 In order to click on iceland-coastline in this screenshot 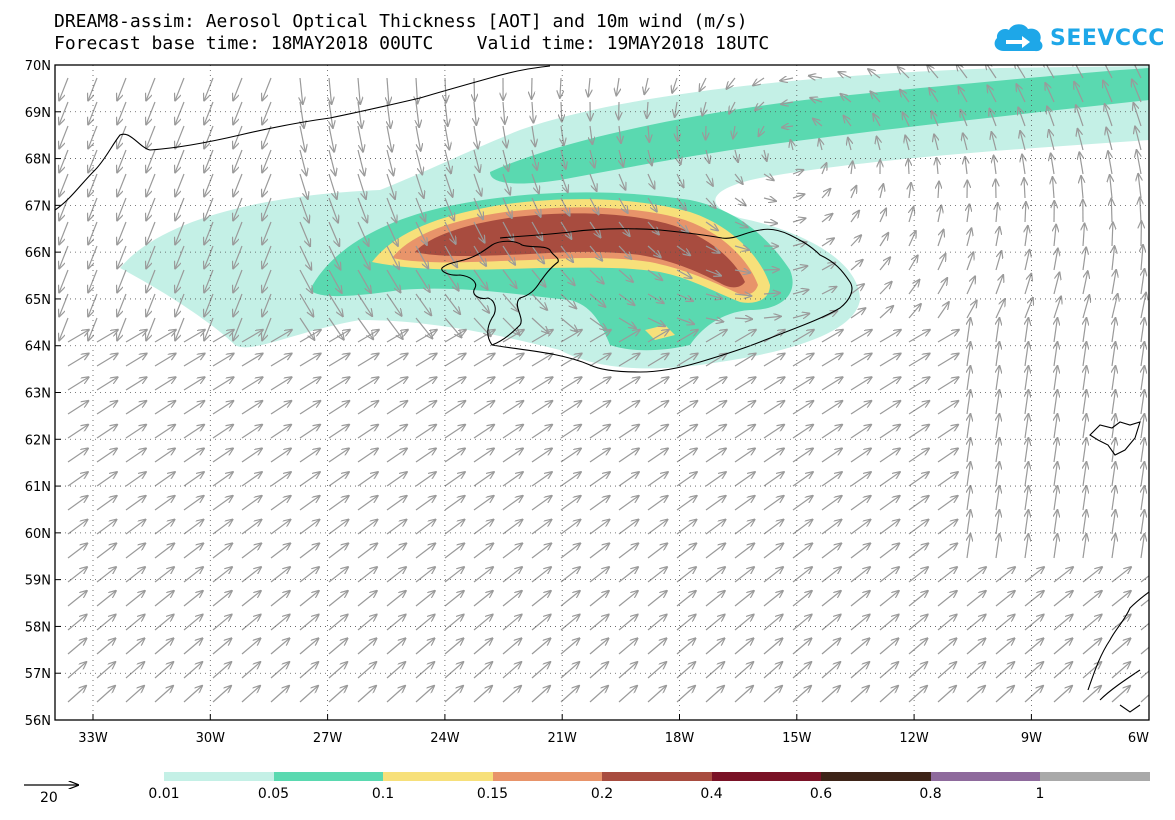, I will do `click(500, 293)`.